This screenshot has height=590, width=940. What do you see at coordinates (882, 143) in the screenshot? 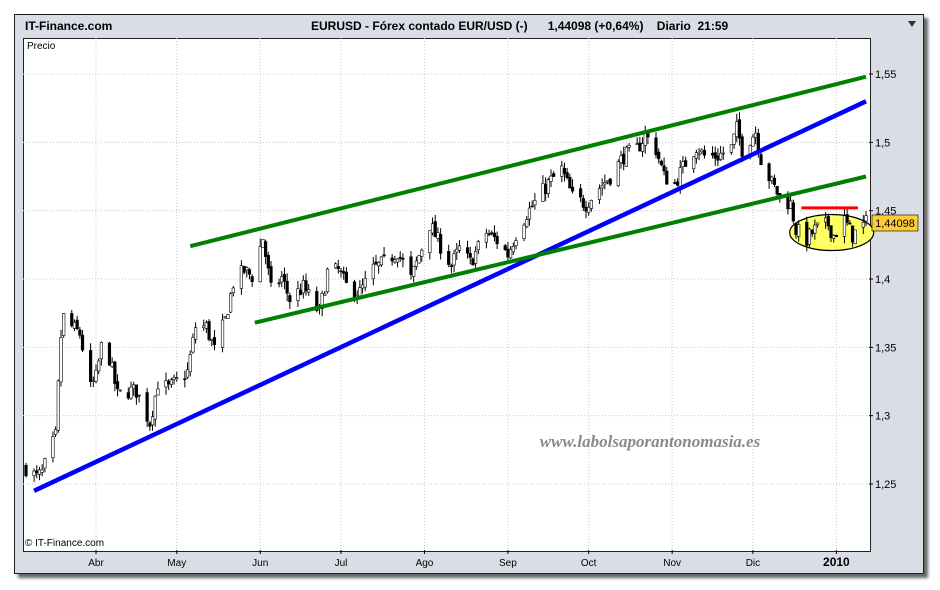
I see `y-tick-label: 1,5` at bounding box center [882, 143].